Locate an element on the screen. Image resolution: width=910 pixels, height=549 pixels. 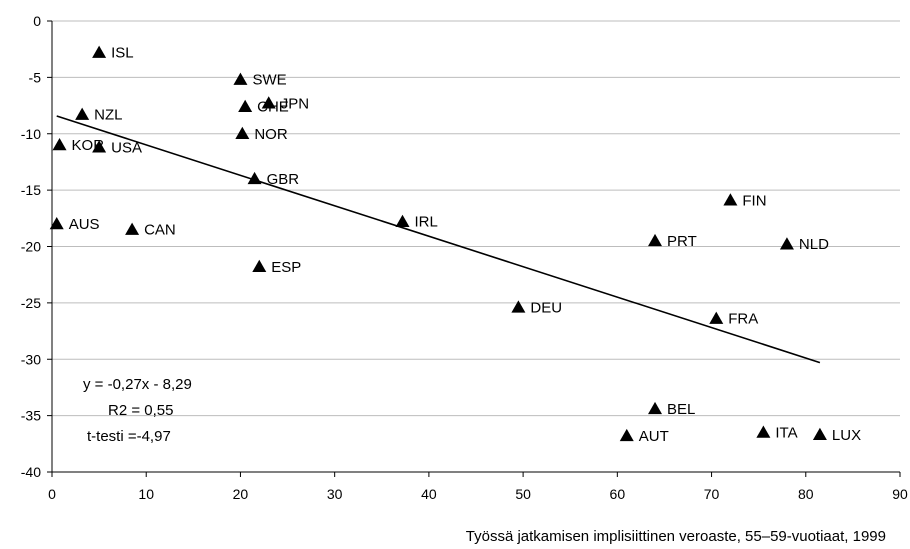
point-label: FRA is located at coordinates (743, 319).